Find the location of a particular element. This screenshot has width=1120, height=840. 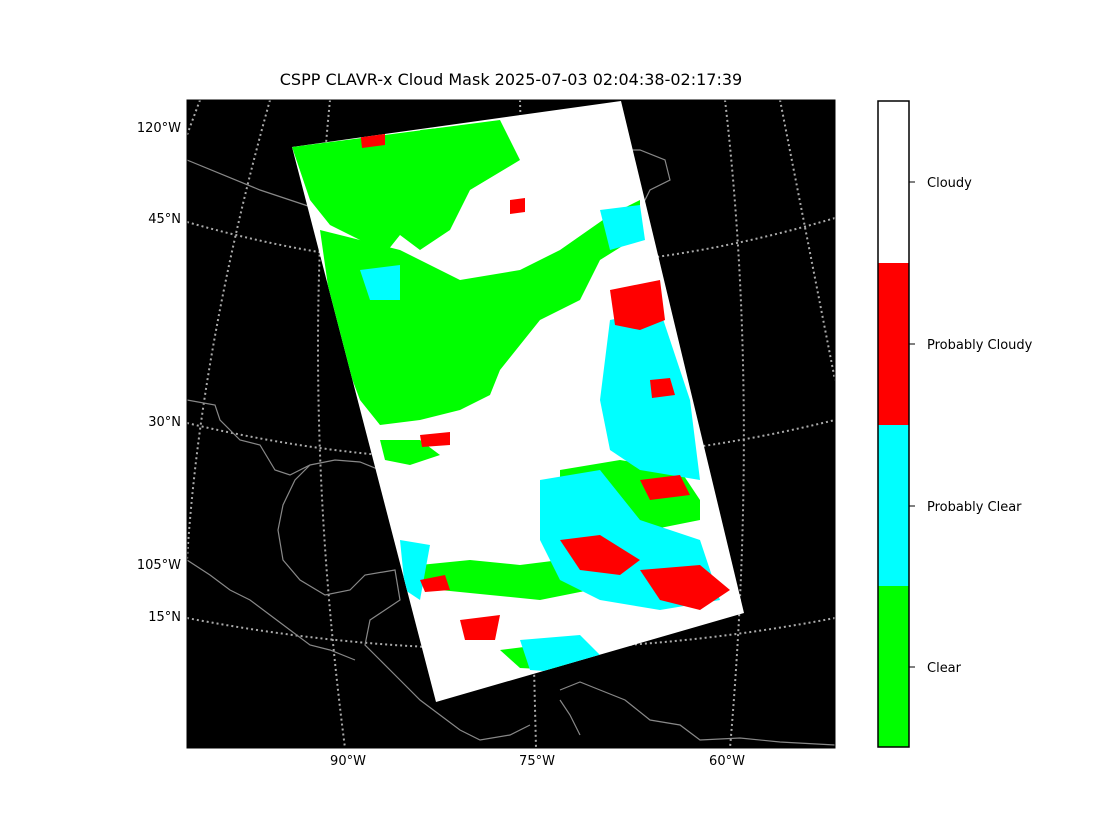

colorbar-segment-probably-cloudy is located at coordinates (893, 344).